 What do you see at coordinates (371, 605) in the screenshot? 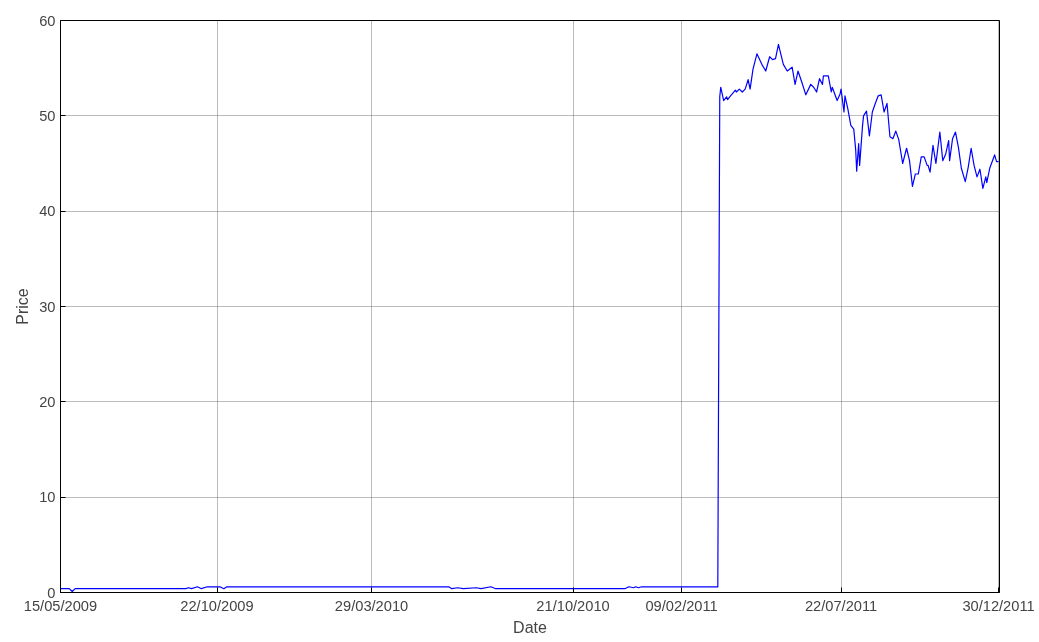
I see `x-tick-label: 29/03/2010` at bounding box center [371, 605].